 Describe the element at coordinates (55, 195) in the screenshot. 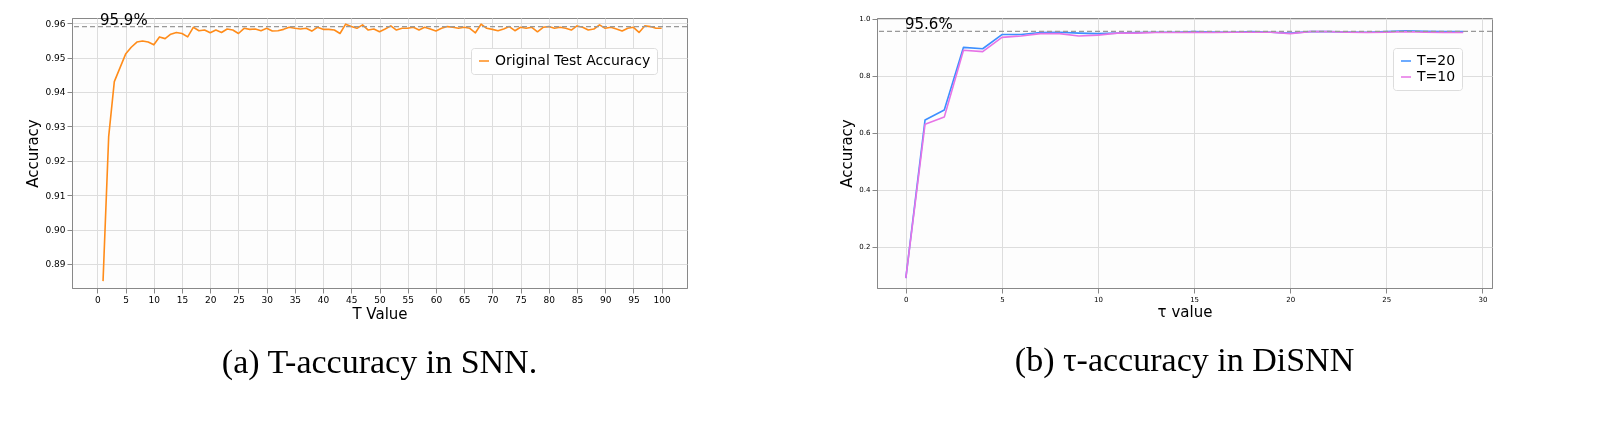

I see `y-tick-label: 0.91` at that location.